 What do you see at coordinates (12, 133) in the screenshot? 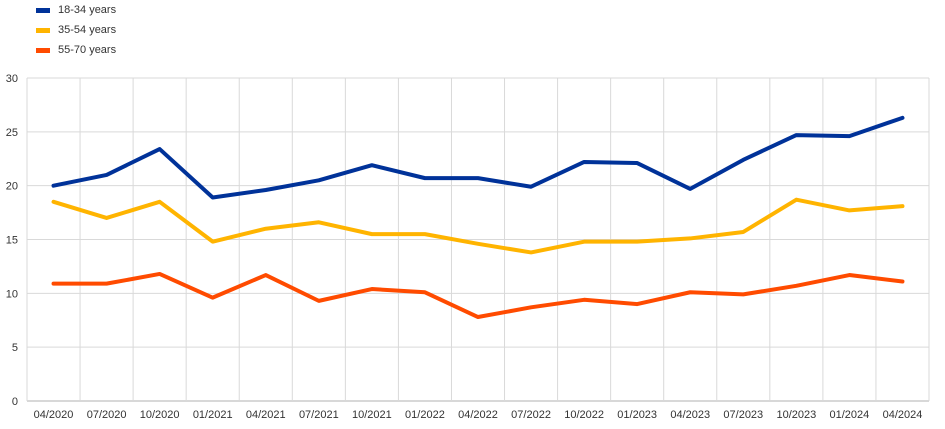
I see `y-tick-label: 25` at bounding box center [12, 133].